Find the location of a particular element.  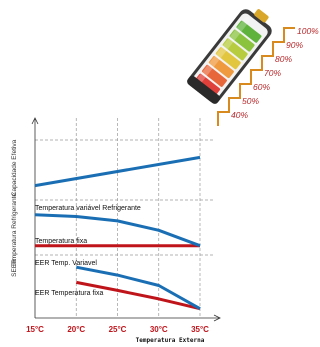

battery-terminal is located at coordinates (261, 16).